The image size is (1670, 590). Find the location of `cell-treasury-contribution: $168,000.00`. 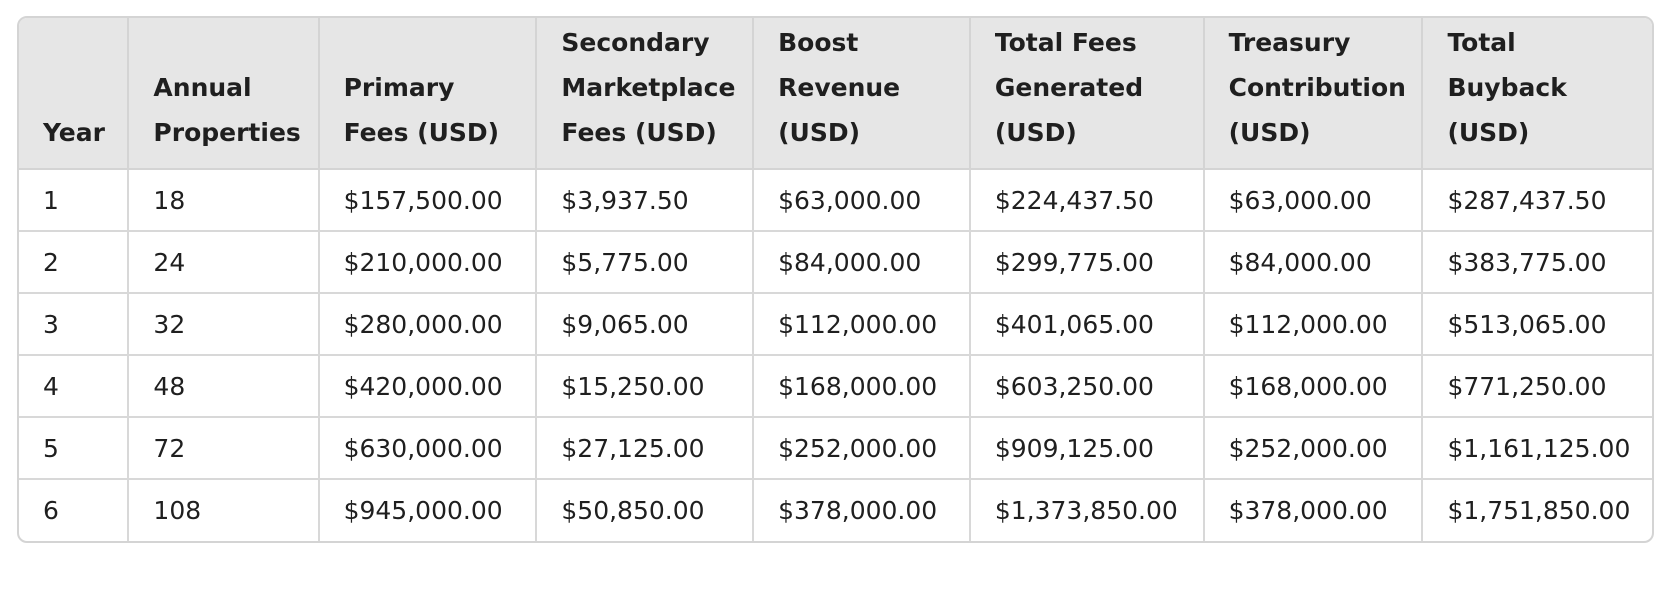

cell-treasury-contribution: $168,000.00 is located at coordinates (1312, 385).